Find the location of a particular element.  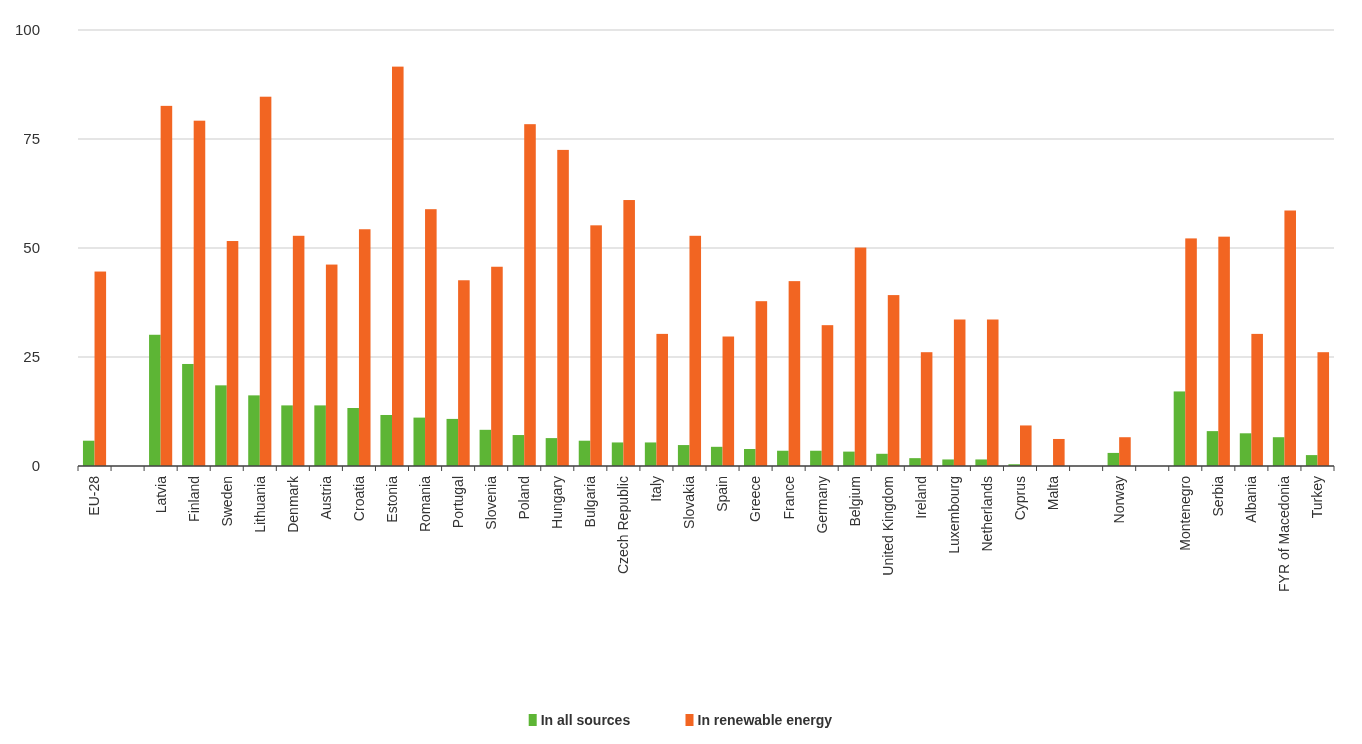

x-tick-label: Czech Republic is located at coordinates (623, 525).